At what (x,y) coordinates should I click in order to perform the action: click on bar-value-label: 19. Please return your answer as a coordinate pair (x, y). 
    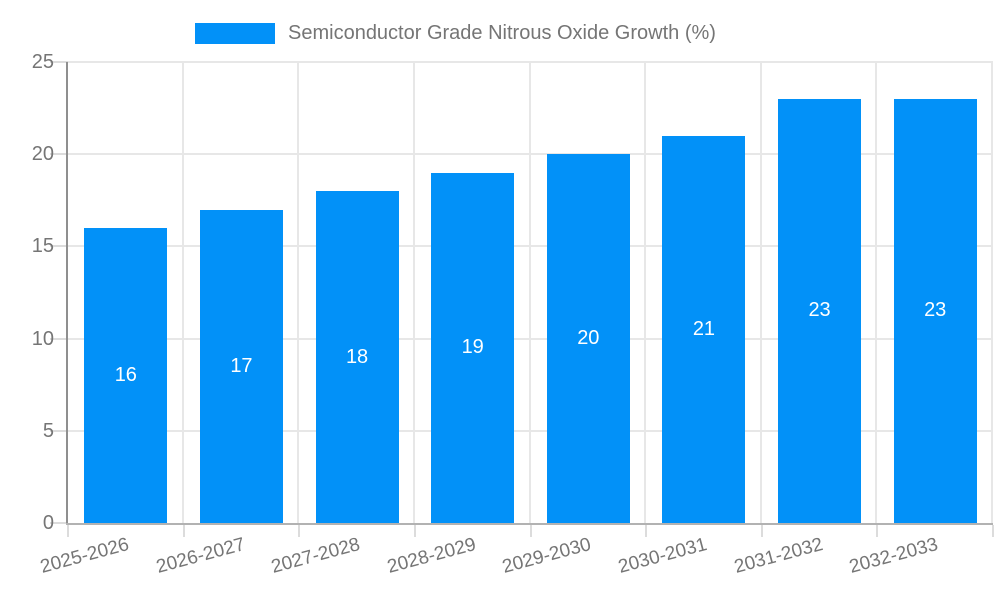
    Looking at the image, I should click on (472, 347).